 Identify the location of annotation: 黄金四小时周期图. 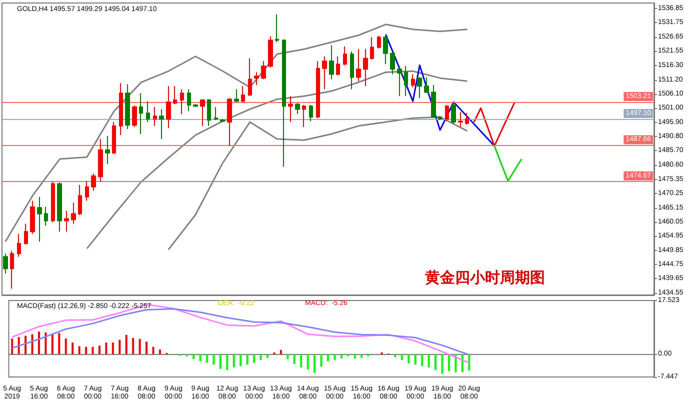
(484, 277).